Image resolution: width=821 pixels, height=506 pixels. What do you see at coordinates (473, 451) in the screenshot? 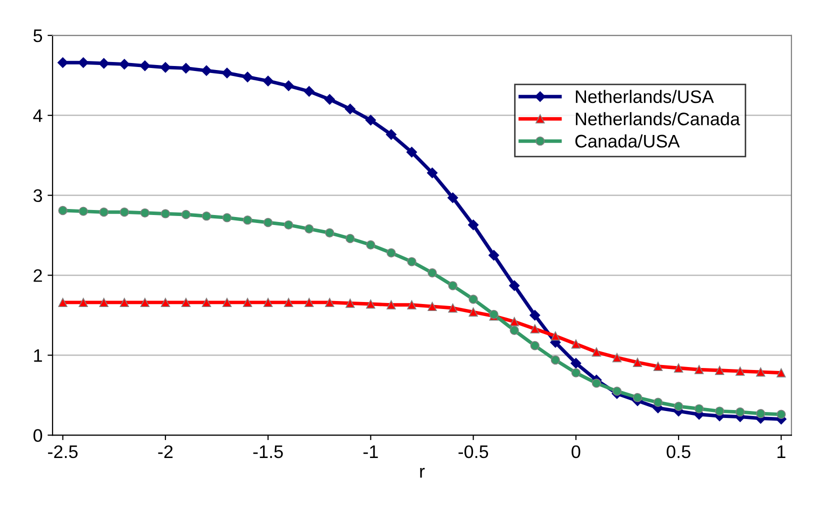
I see `x-tick-label: -0.5` at bounding box center [473, 451].